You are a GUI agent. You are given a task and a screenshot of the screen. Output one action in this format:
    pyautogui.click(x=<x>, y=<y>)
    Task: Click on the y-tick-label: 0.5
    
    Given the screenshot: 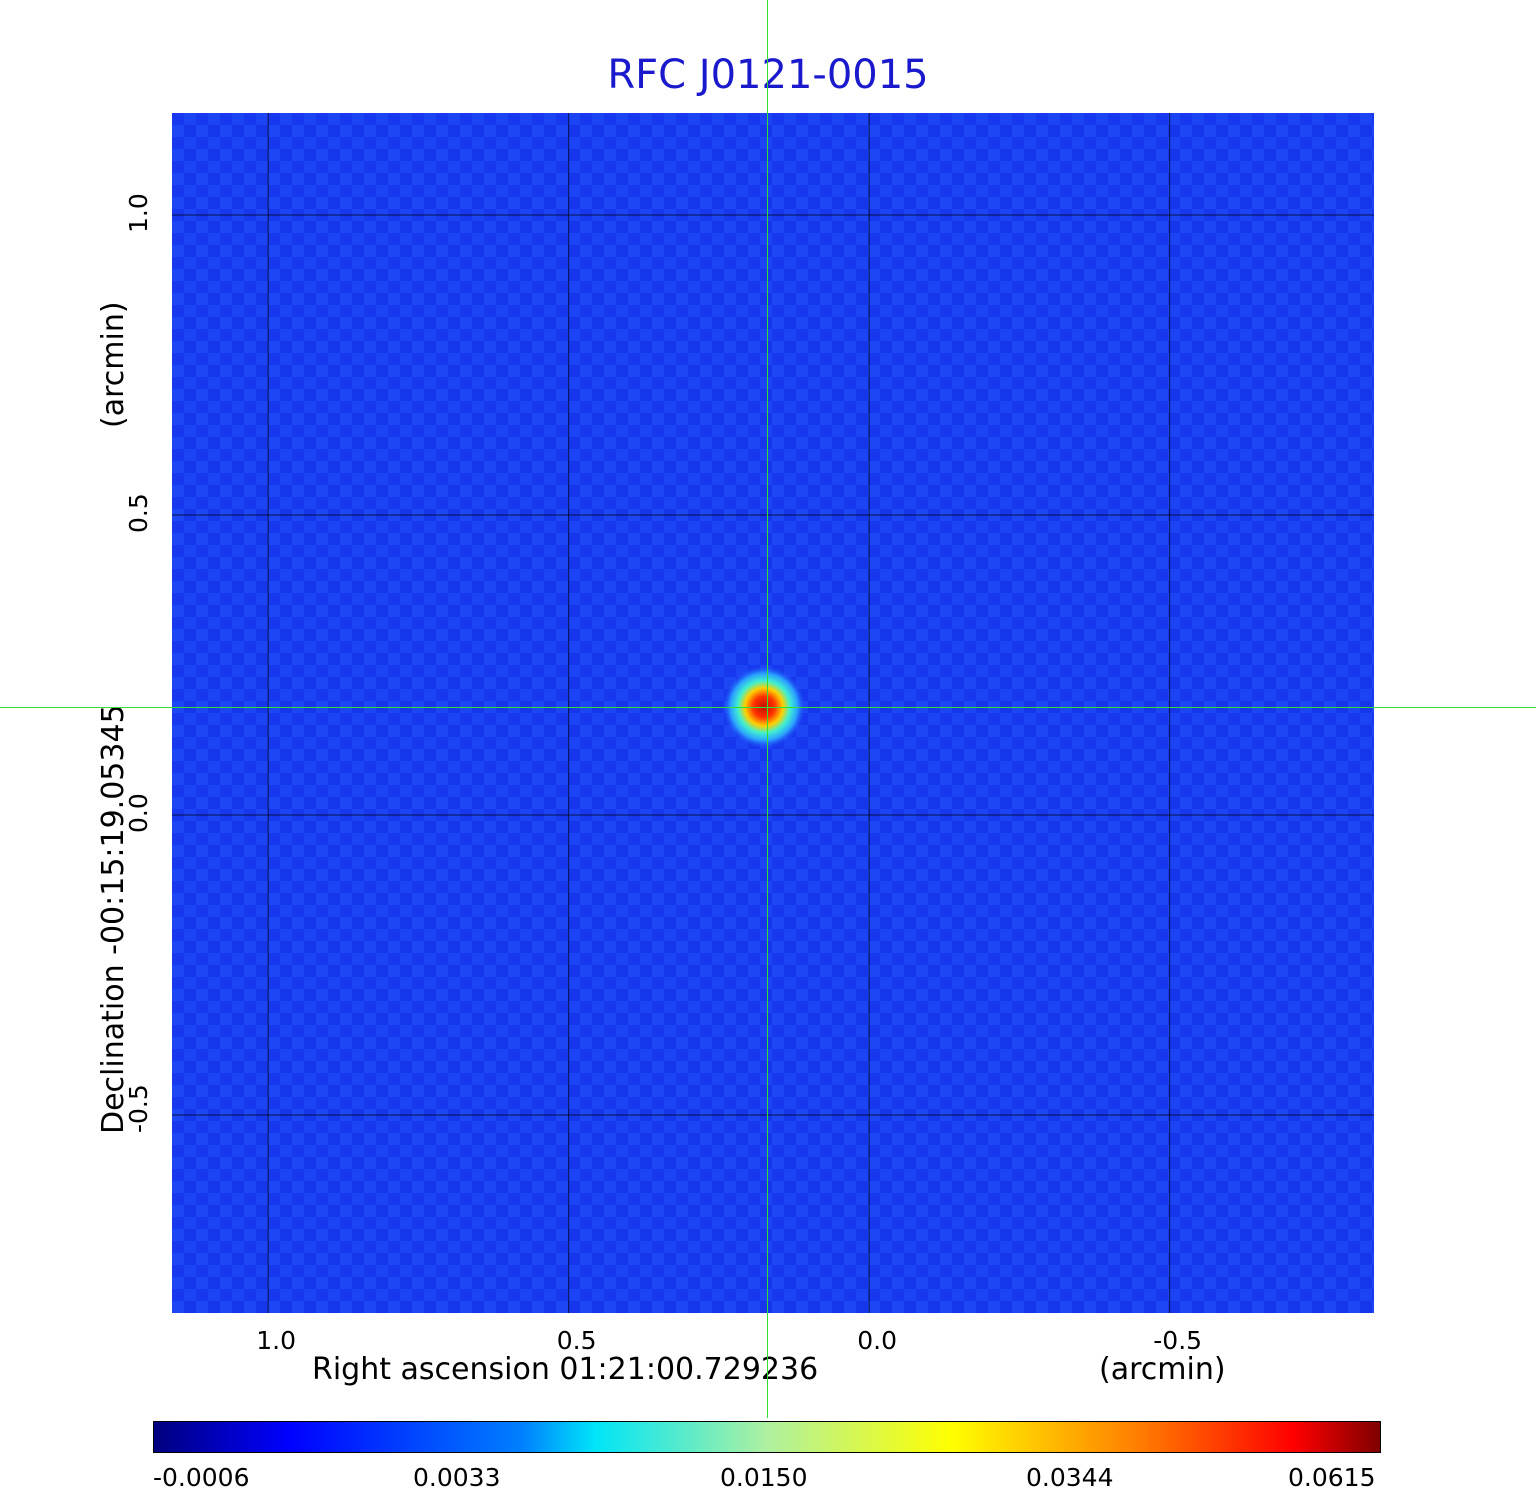 What is the action you would take?
    pyautogui.click(x=138, y=513)
    